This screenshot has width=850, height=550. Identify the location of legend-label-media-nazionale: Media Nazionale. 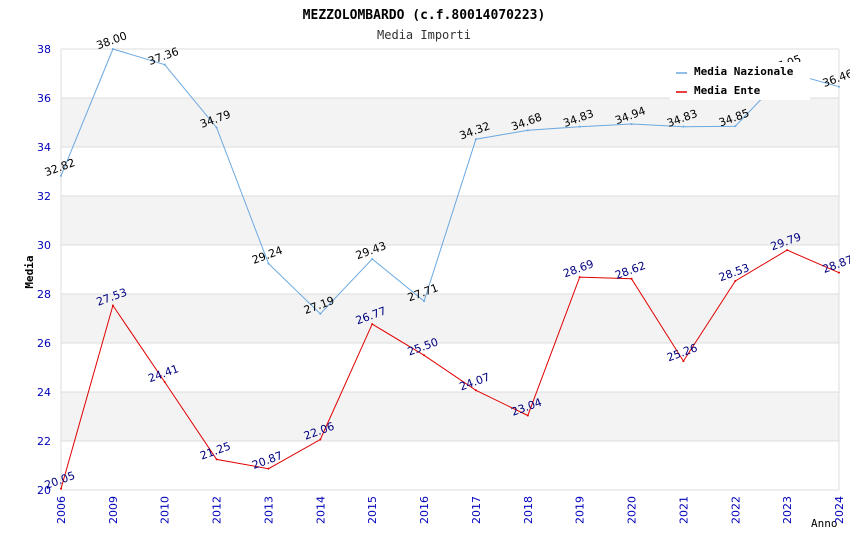
(744, 71).